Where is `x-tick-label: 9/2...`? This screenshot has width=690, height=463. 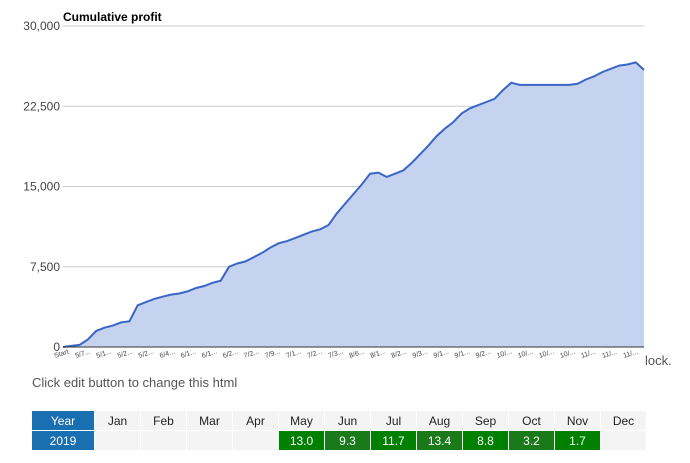 x-tick-label: 9/2... is located at coordinates (483, 353).